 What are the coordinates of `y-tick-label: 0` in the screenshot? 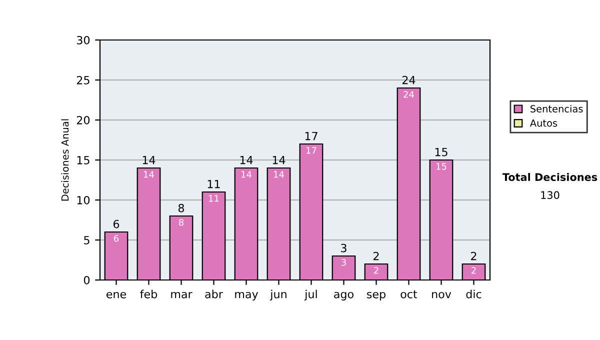 It's located at (87, 280).